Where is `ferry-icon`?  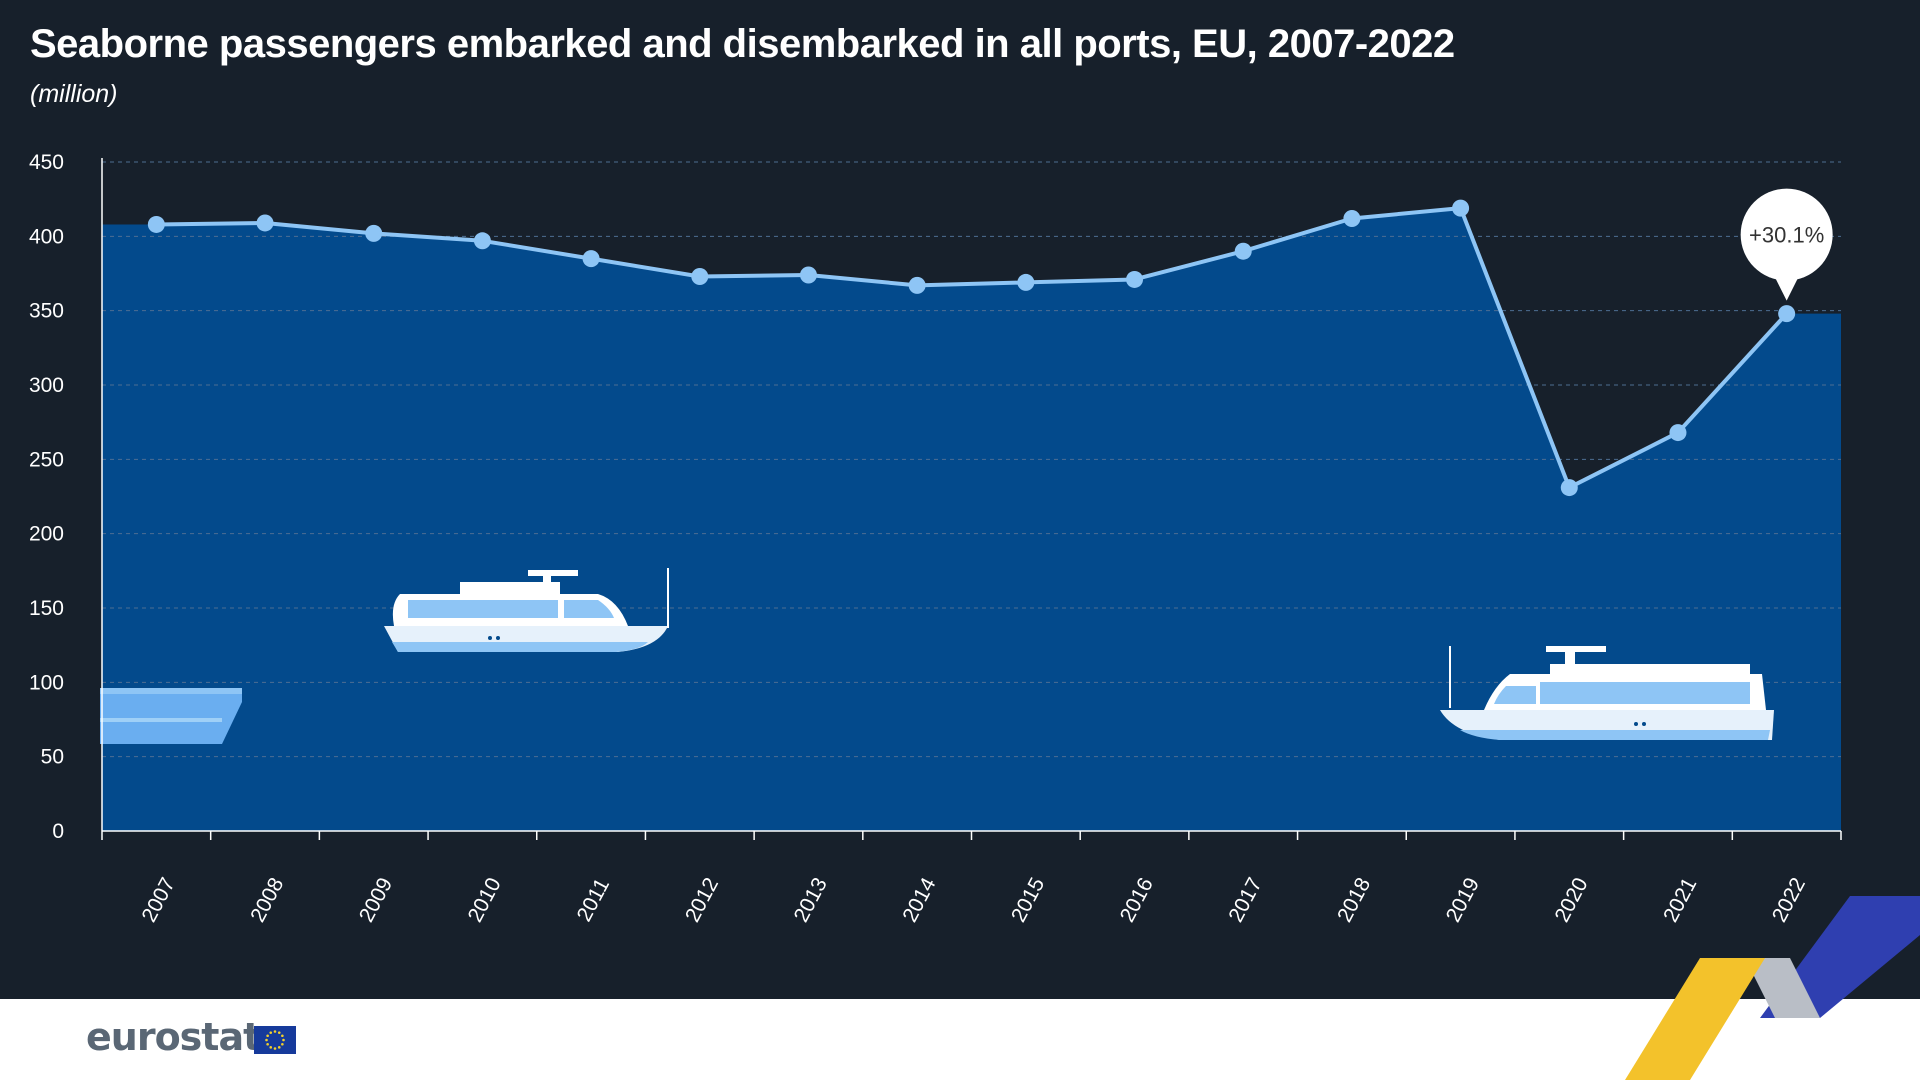 ferry-icon is located at coordinates (171, 716).